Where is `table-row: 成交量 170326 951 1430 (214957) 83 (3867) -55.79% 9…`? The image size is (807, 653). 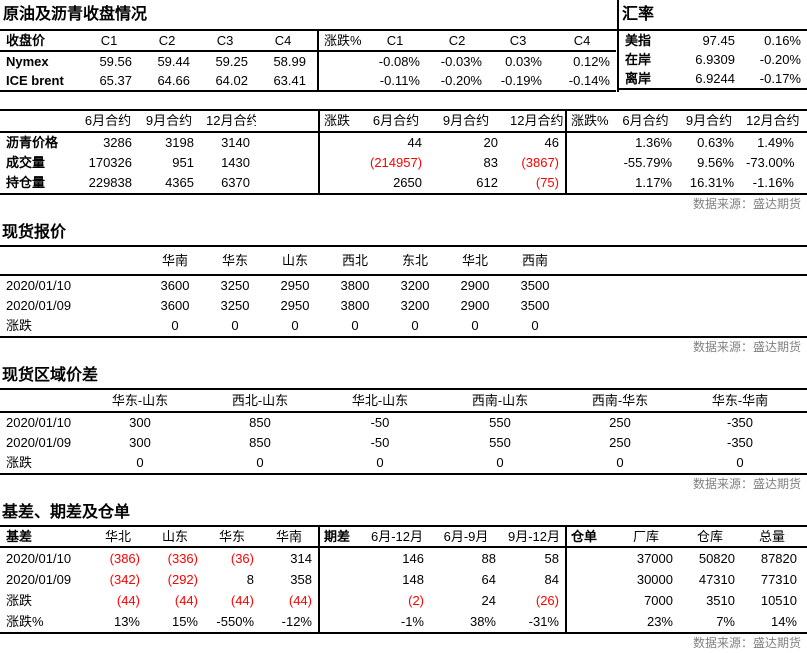
table-row: 成交量 170326 951 1430 (214957) 83 (3867) -55.79% 9… is located at coordinates (403, 163).